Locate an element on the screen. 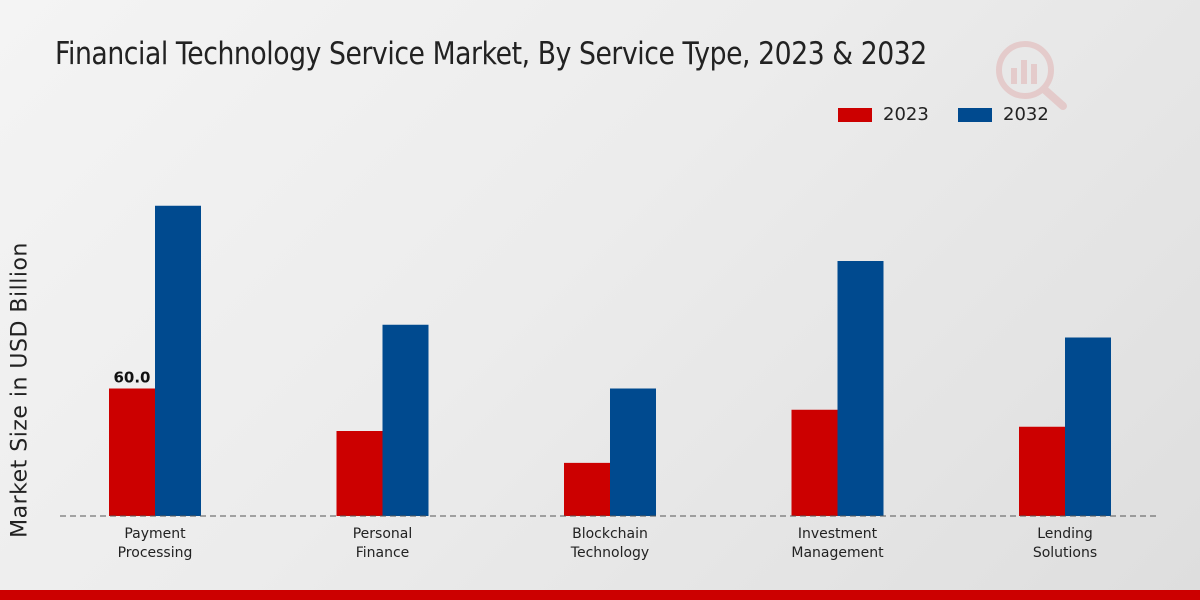 This screenshot has height=600, width=1200. legend-swatch-2032 is located at coordinates (975, 115).